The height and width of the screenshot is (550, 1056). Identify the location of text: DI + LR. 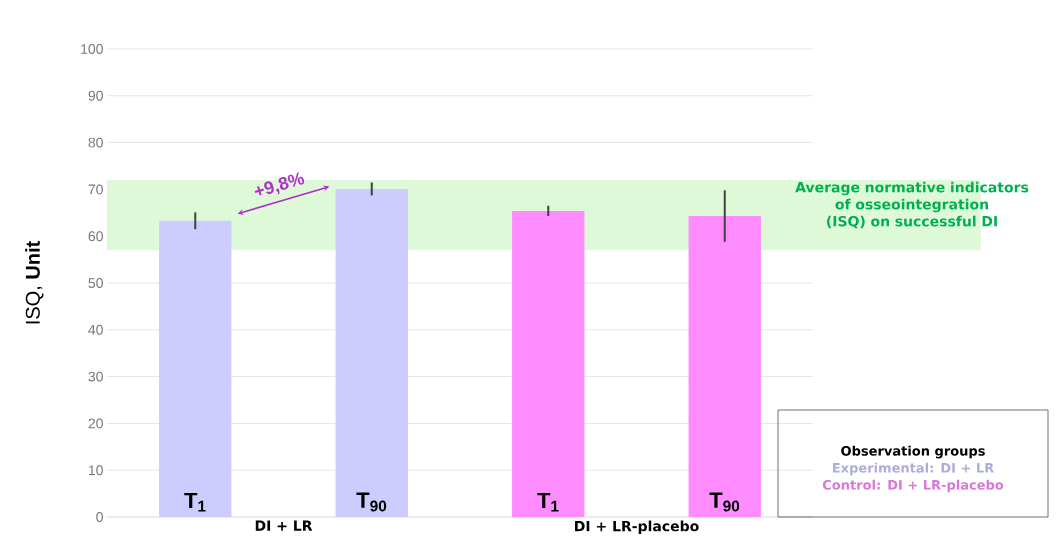
(284, 525).